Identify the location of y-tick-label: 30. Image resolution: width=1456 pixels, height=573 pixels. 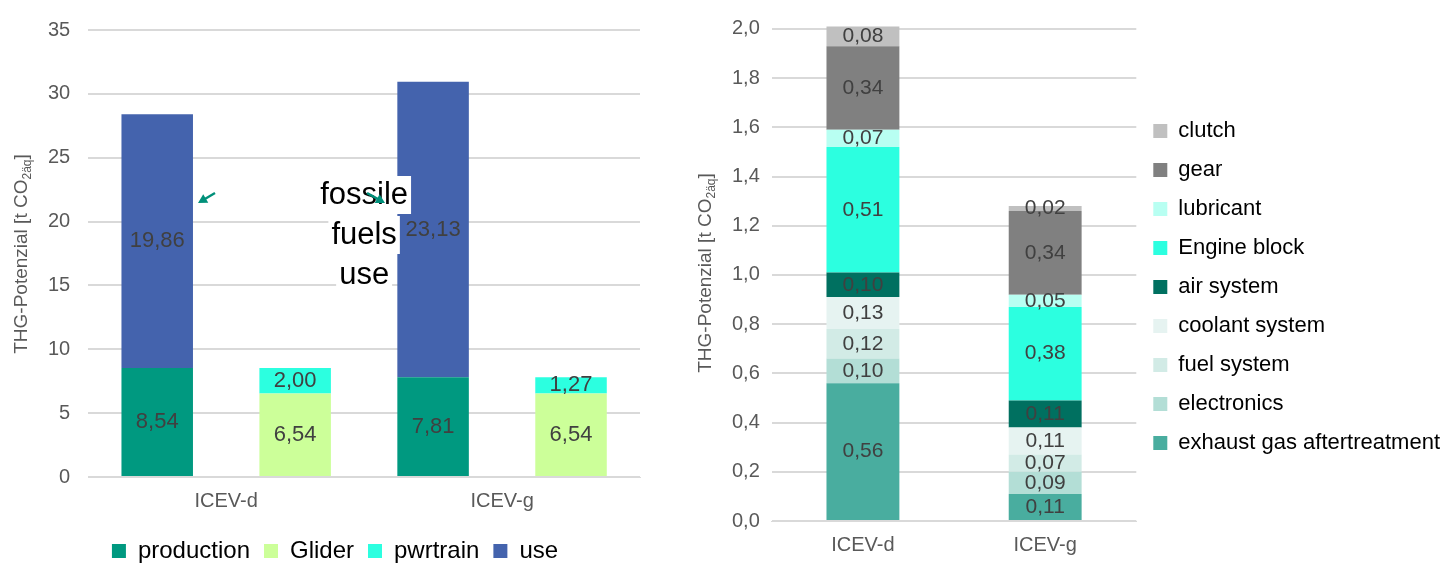
(59, 92).